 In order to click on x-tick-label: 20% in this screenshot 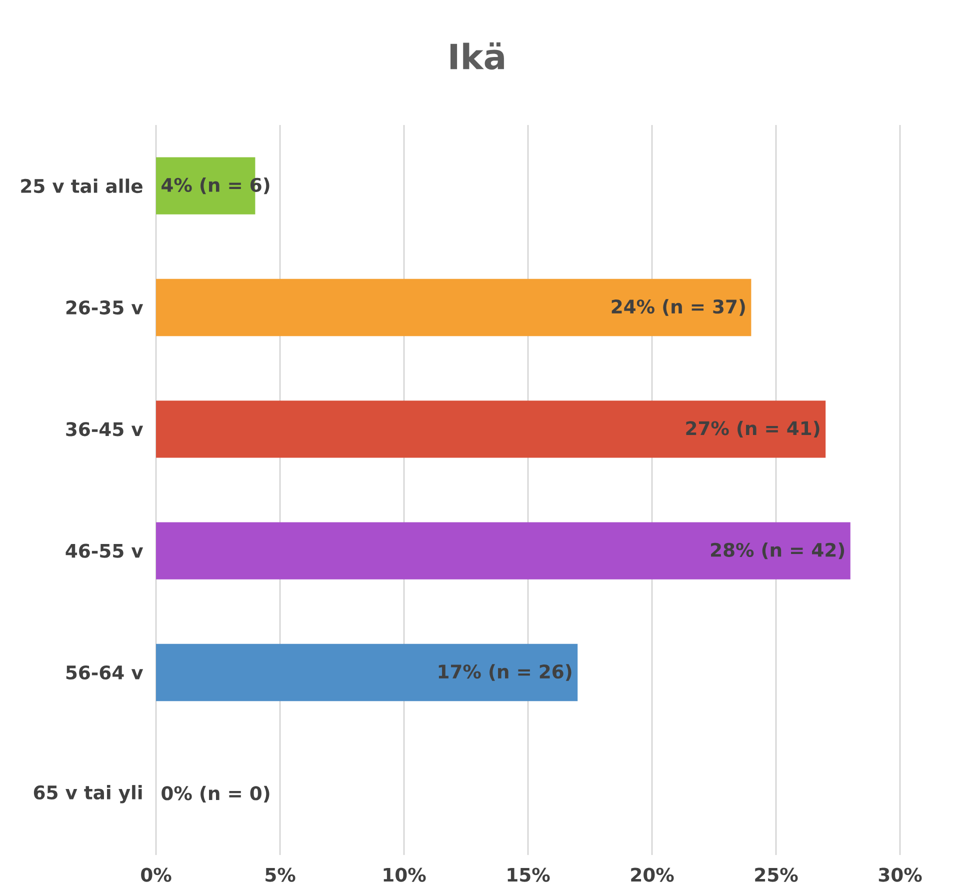, I will do `click(652, 875)`.